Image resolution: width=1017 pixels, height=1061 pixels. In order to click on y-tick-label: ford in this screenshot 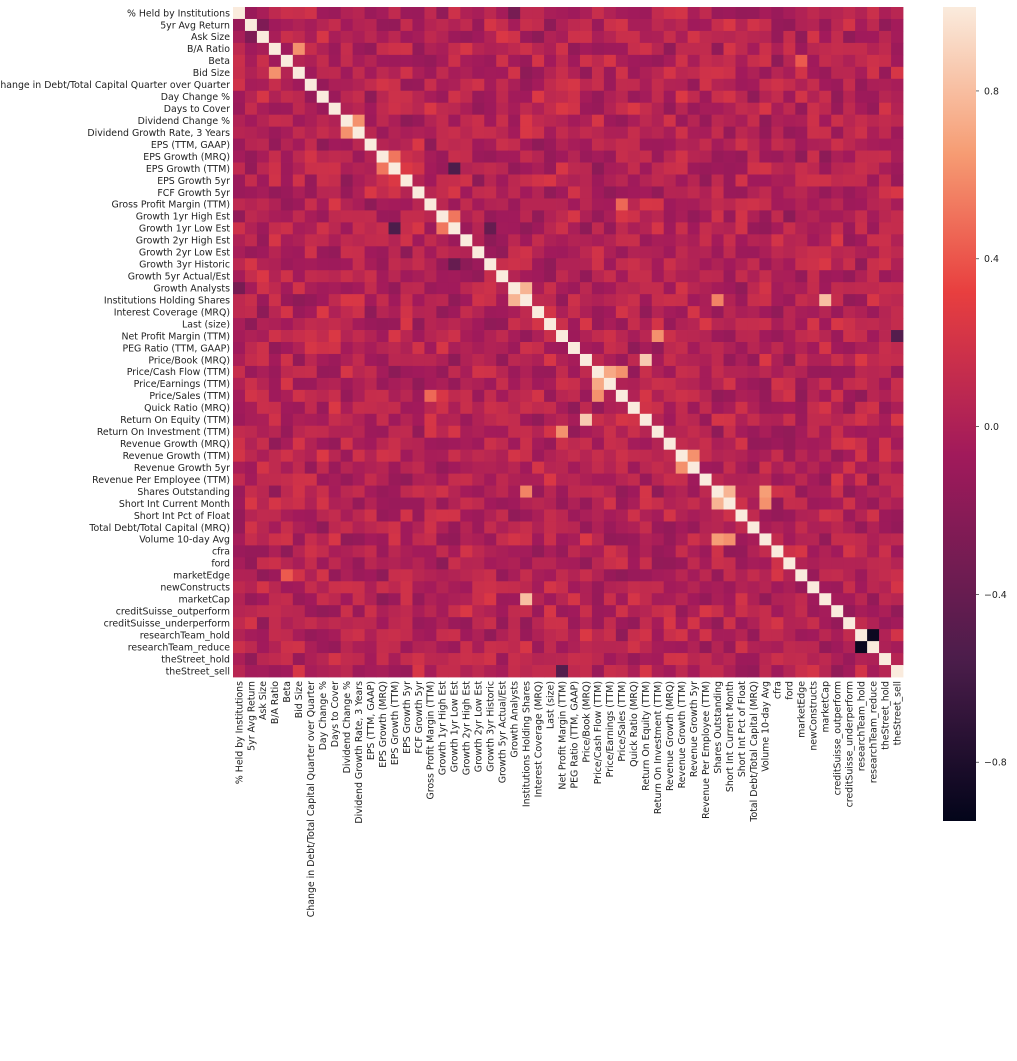, I will do `click(220, 564)`.